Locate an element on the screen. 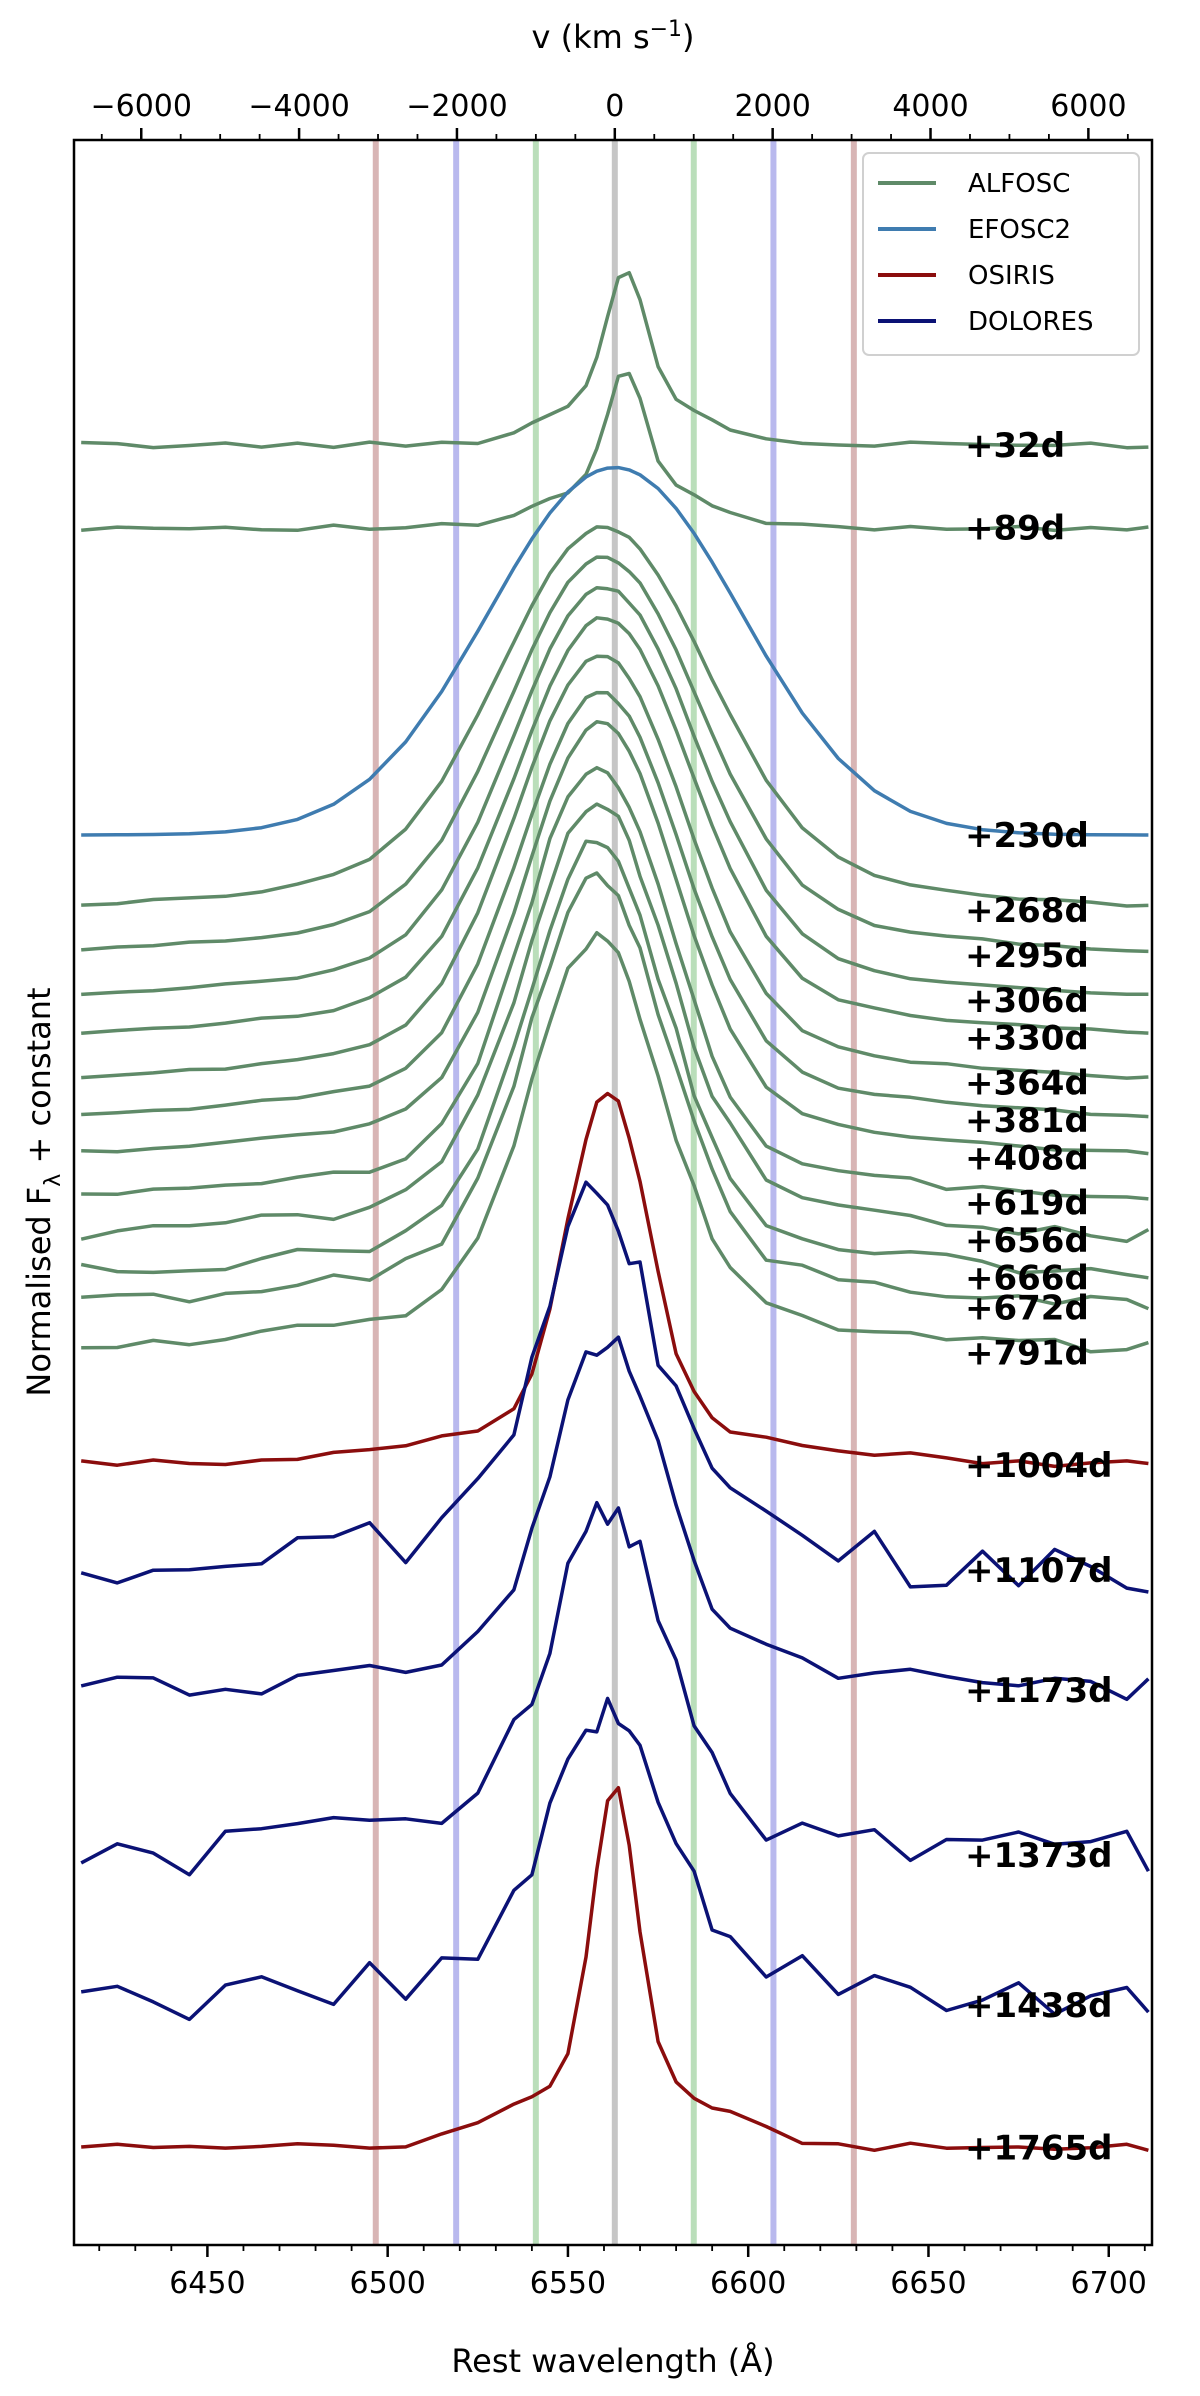  epoch-label: +1765d is located at coordinates (1038, 2149).